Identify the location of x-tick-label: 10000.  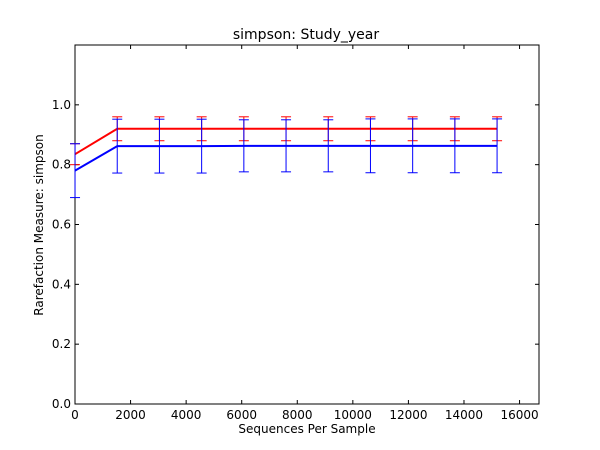
(353, 415).